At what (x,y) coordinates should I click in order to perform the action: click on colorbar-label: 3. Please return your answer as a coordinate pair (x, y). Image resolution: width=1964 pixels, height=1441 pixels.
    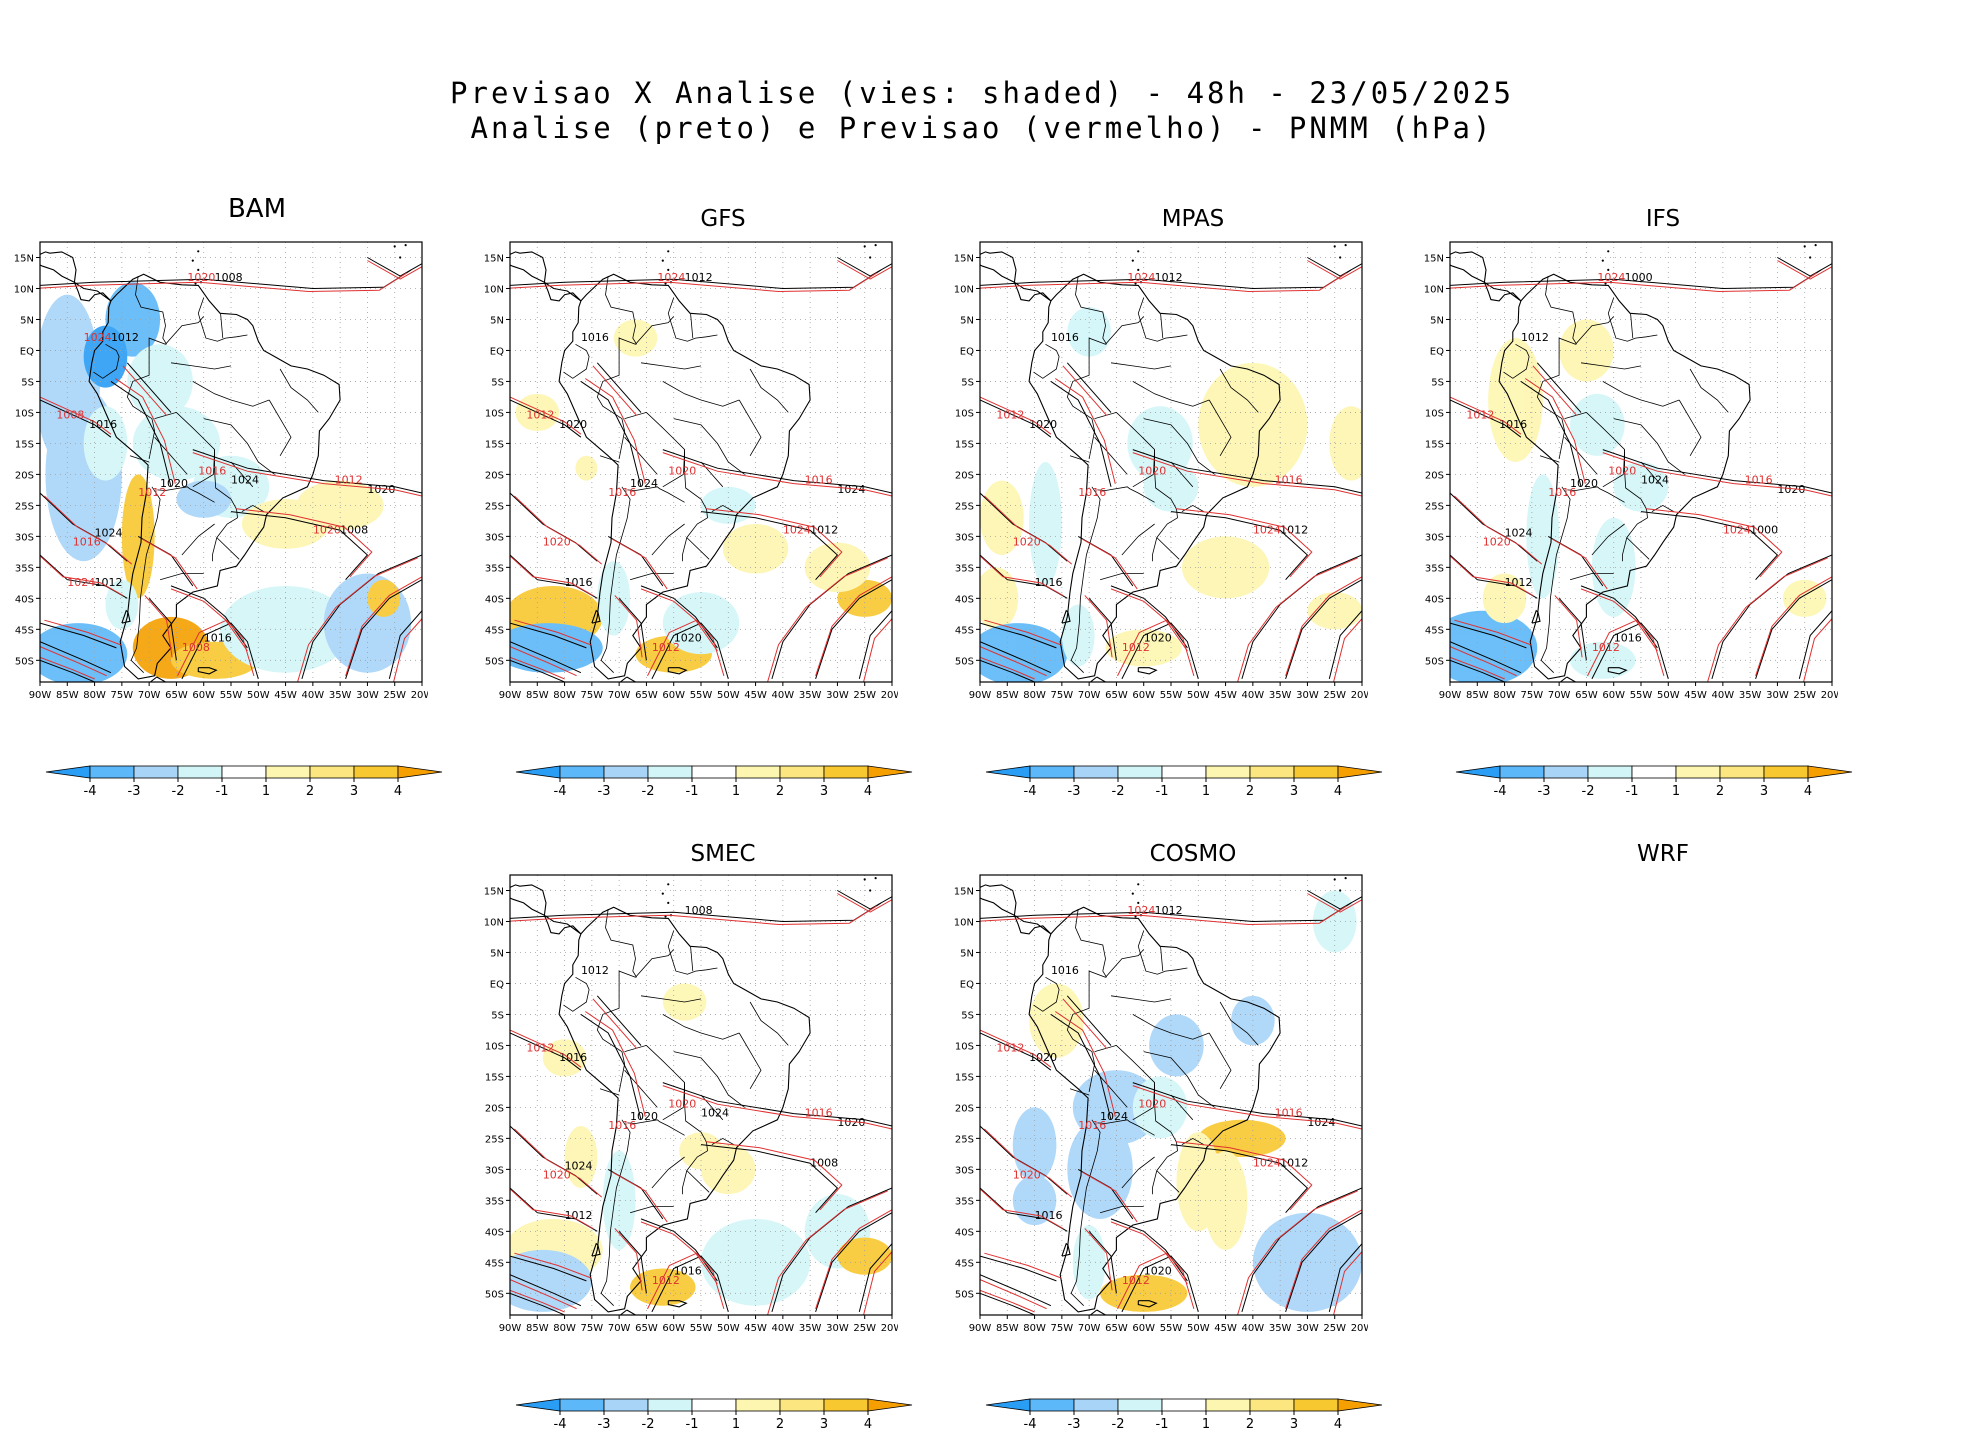
    Looking at the image, I should click on (1294, 791).